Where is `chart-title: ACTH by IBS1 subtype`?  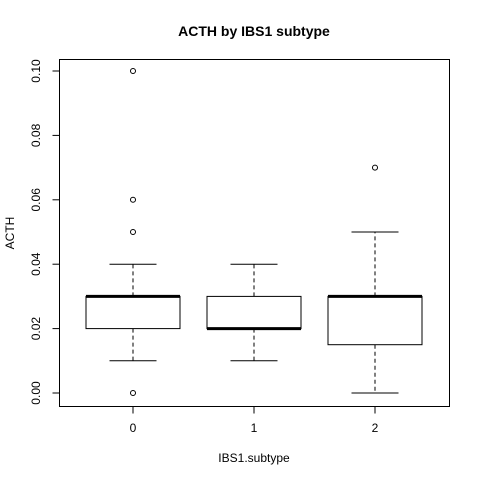
chart-title: ACTH by IBS1 subtype is located at coordinates (254, 31).